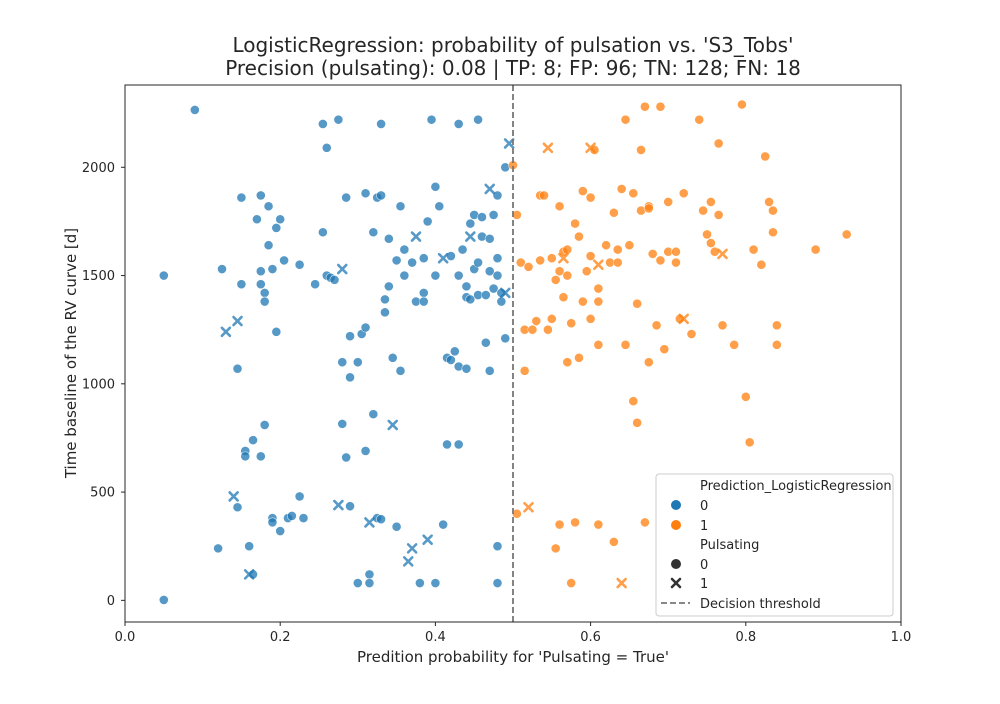 Image resolution: width=1000 pixels, height=704 pixels. I want to click on x-tick-label: 0.6, so click(590, 637).